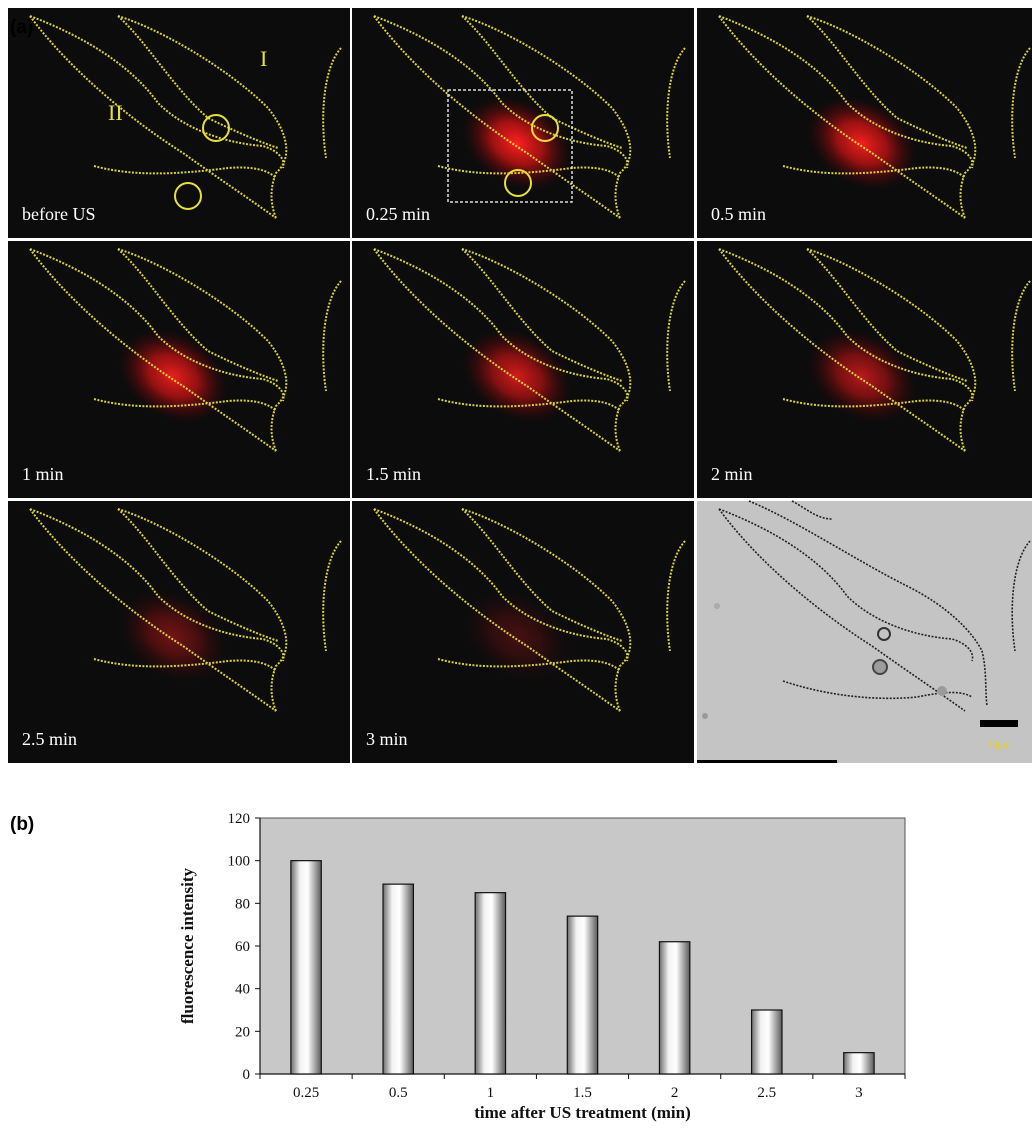  I want to click on y-tick-label: 0, so click(247, 1075).